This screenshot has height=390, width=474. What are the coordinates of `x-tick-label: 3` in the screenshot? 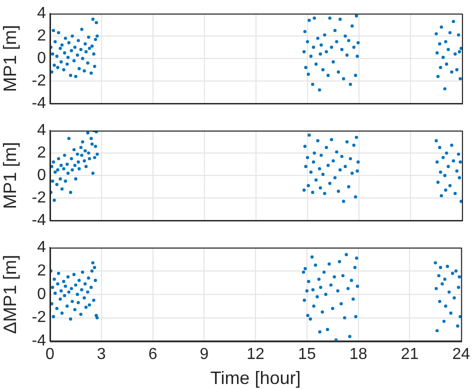 It's located at (101, 355).